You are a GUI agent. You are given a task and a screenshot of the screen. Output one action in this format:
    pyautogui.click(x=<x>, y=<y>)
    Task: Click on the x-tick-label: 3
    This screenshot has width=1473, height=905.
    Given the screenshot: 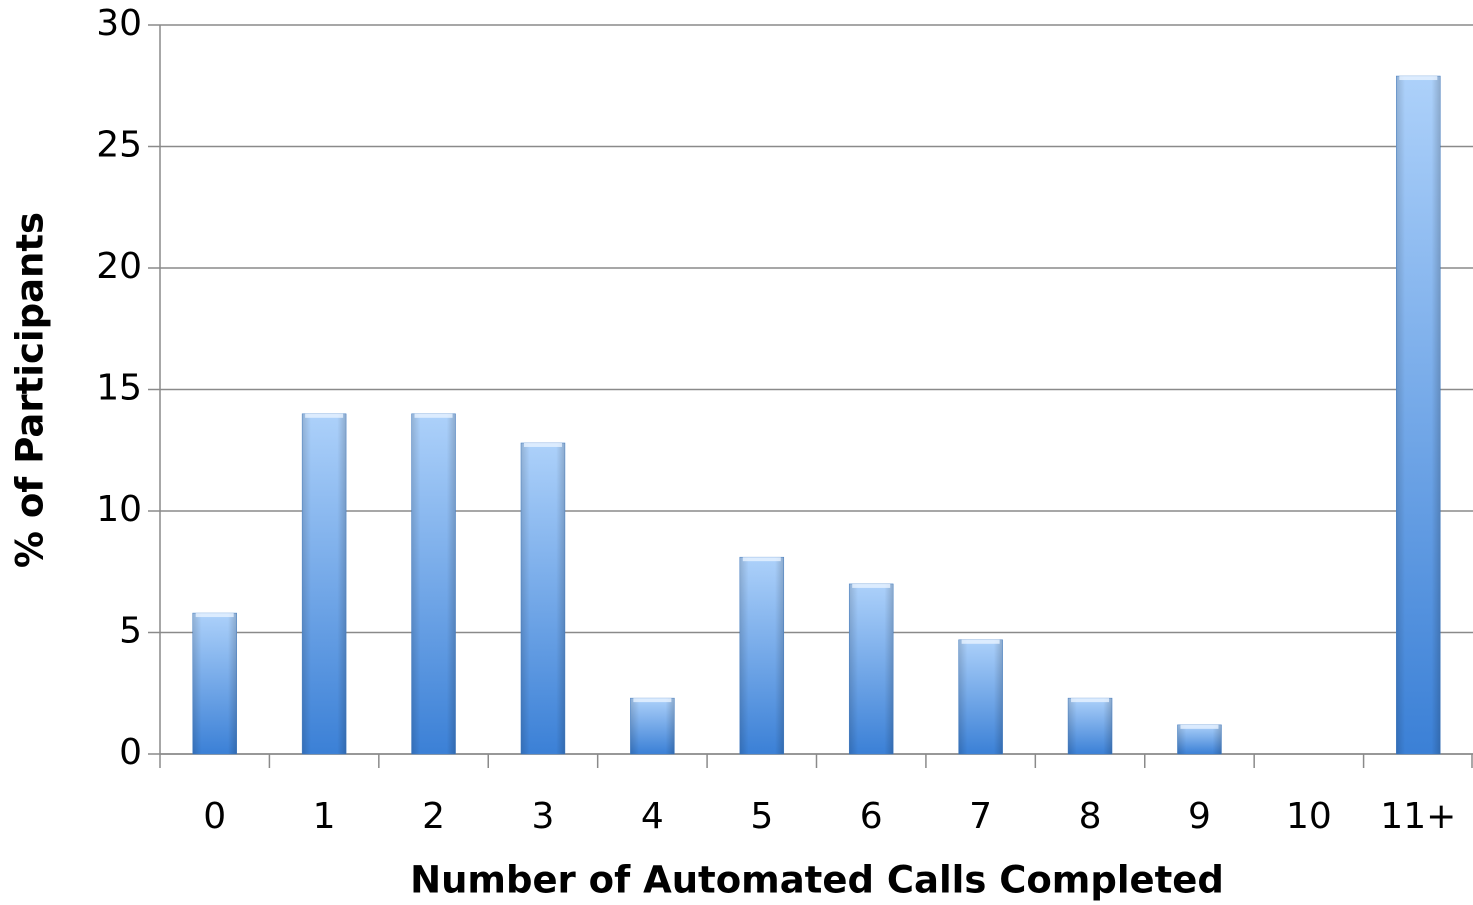 What is the action you would take?
    pyautogui.click(x=543, y=816)
    